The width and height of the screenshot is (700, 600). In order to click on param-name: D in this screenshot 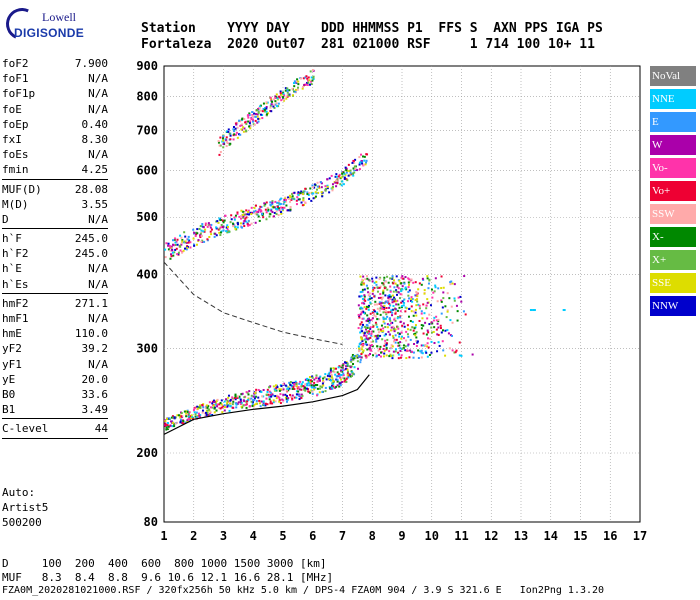, I will do `click(5, 219)`.